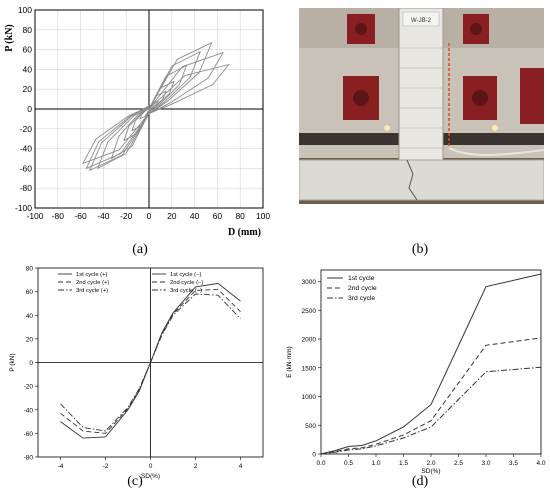  Describe the element at coordinates (458, 463) in the screenshot. I see `x-tick-label: 2.5` at that location.